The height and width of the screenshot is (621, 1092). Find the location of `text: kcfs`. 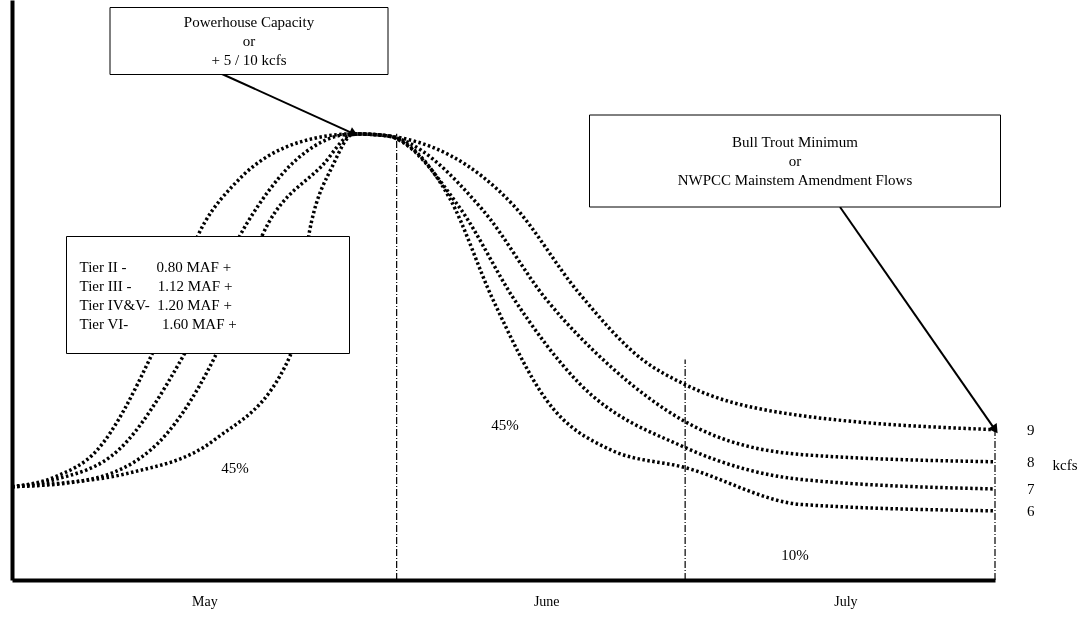

text: kcfs is located at coordinates (1065, 465).